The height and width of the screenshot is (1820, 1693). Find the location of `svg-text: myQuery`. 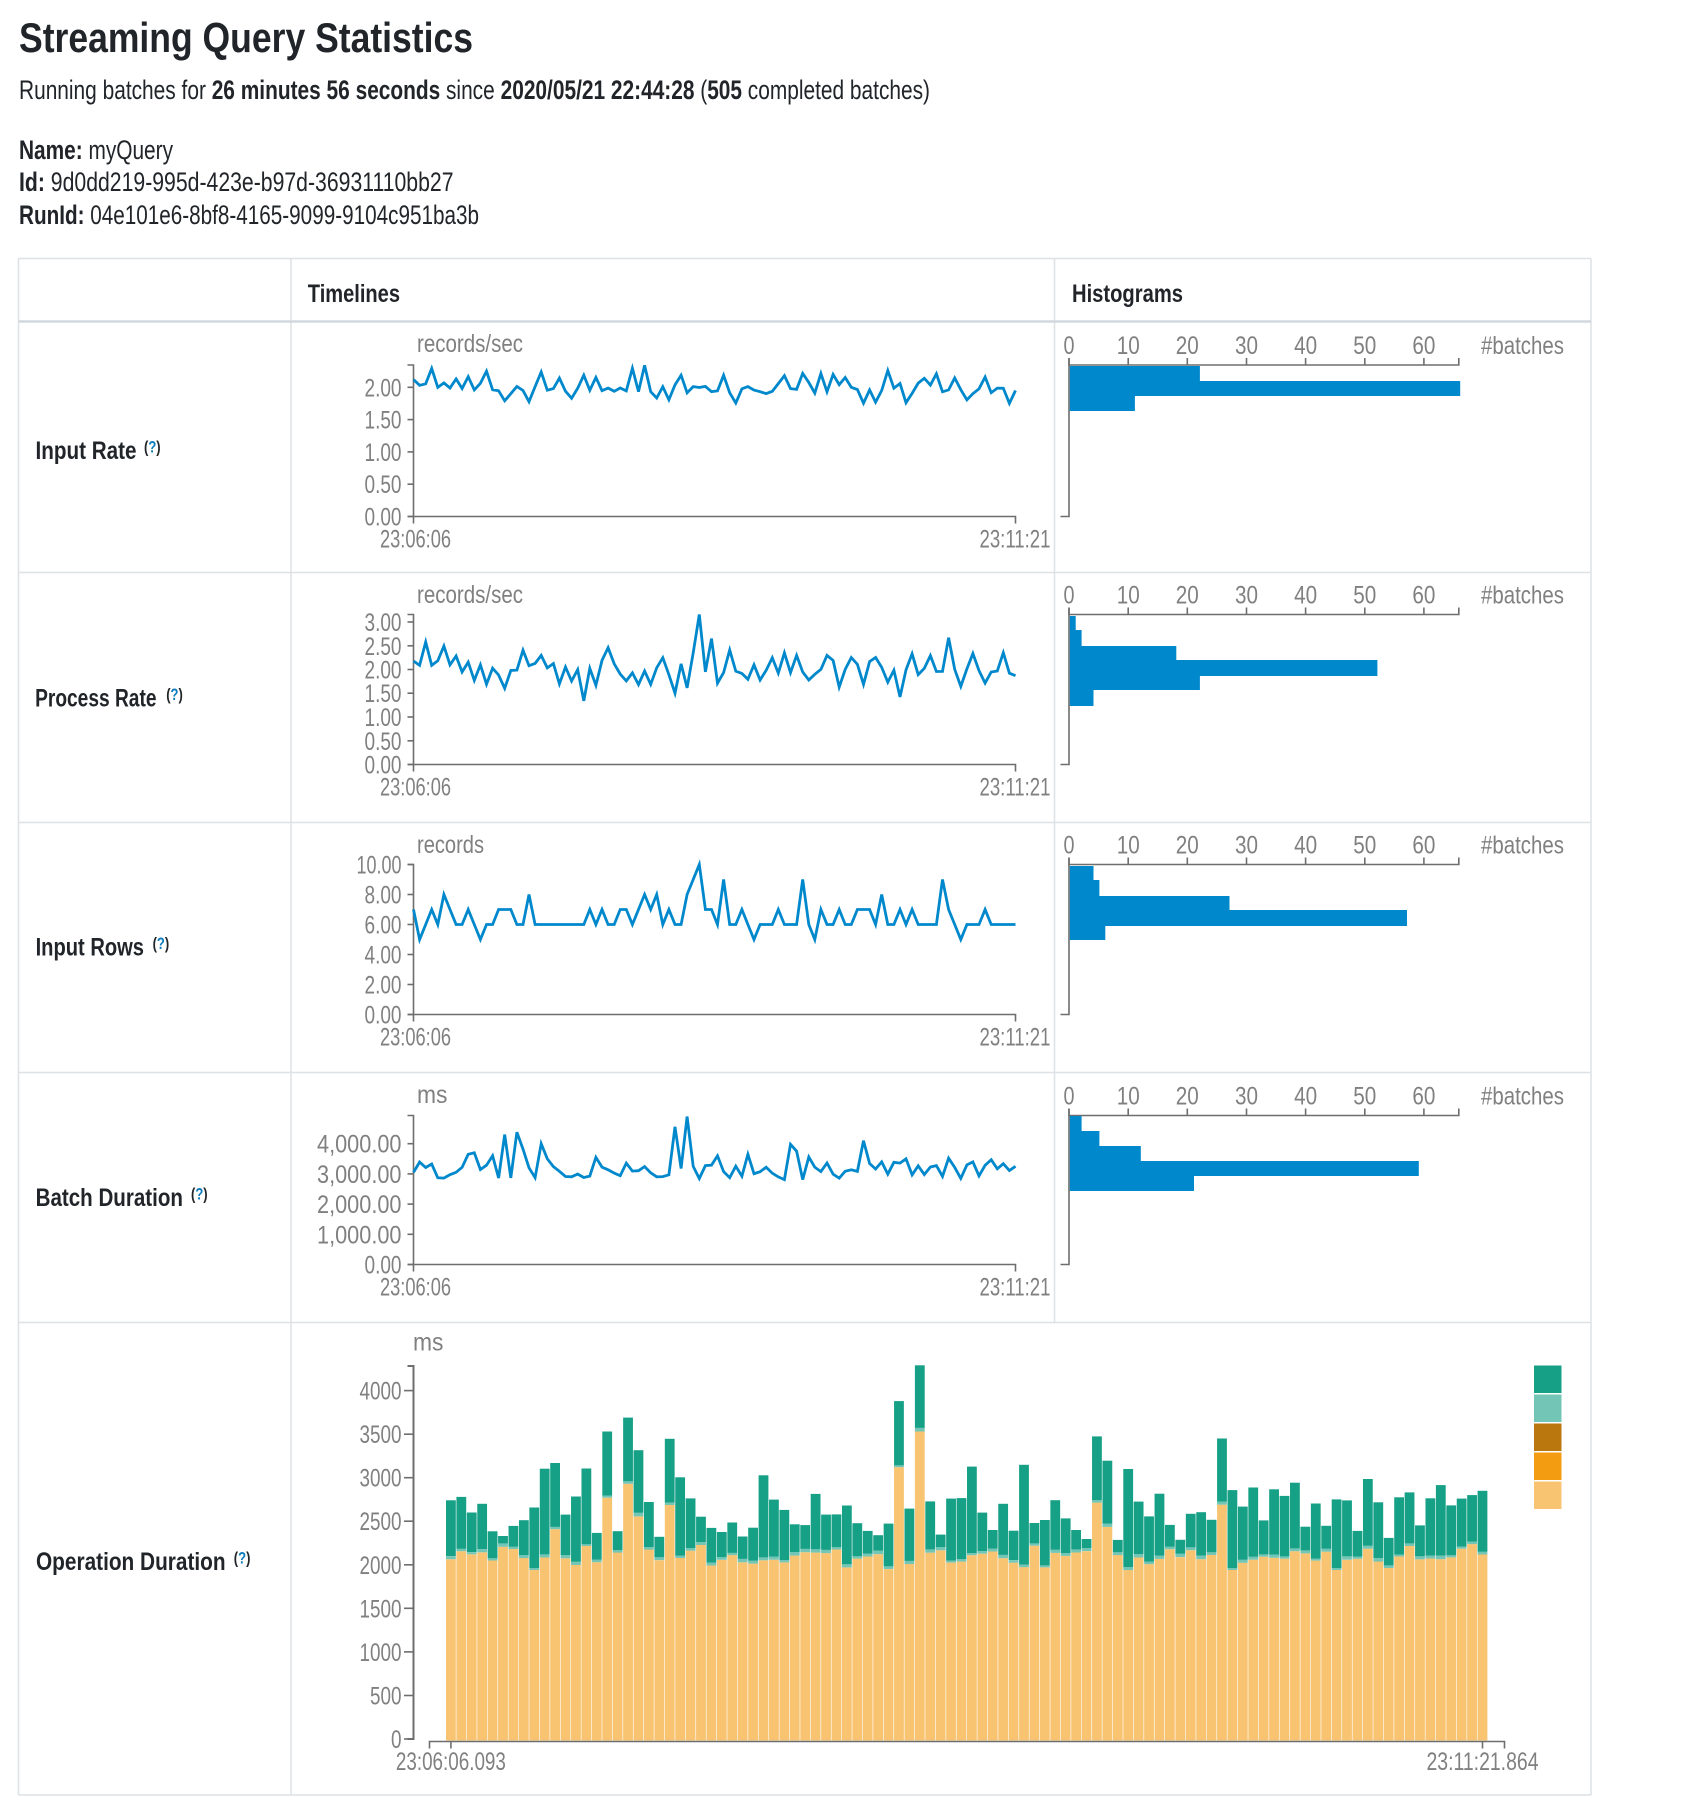

svg-text: myQuery is located at coordinates (131, 150).